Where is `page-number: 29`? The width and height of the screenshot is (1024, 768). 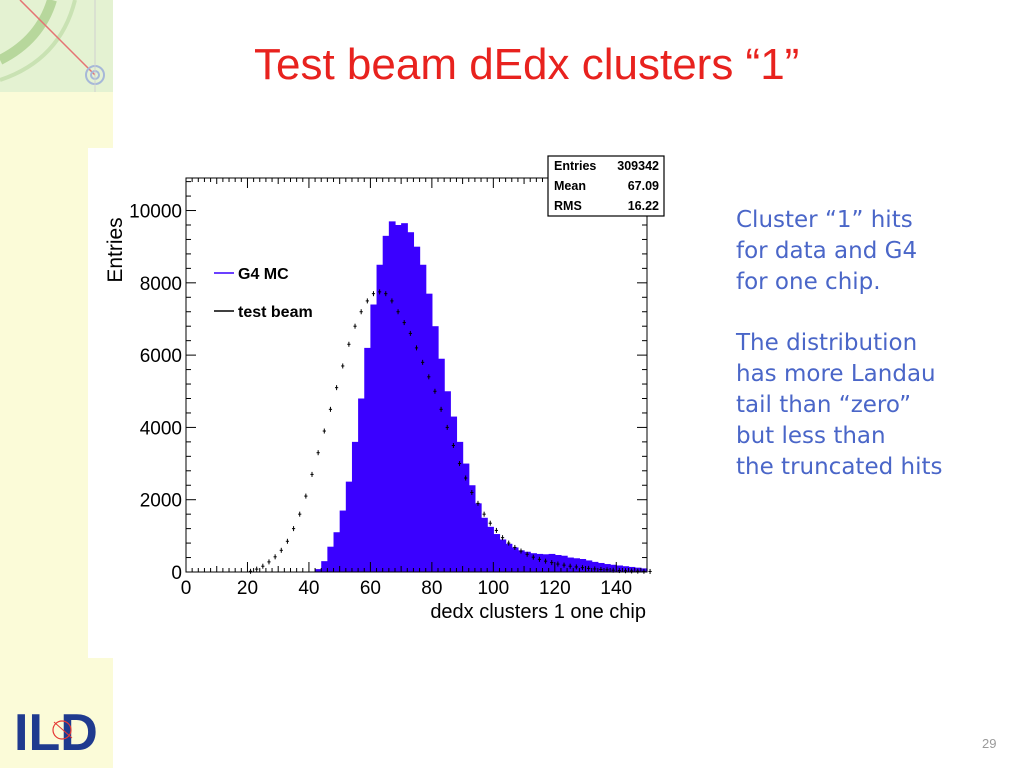
page-number: 29 is located at coordinates (989, 743).